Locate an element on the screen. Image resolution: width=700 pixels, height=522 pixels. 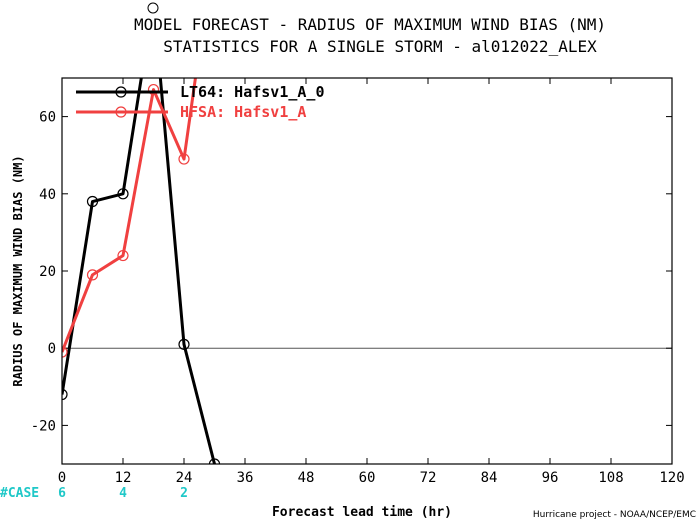
y-tick-label: -20 is located at coordinates (43, 426).